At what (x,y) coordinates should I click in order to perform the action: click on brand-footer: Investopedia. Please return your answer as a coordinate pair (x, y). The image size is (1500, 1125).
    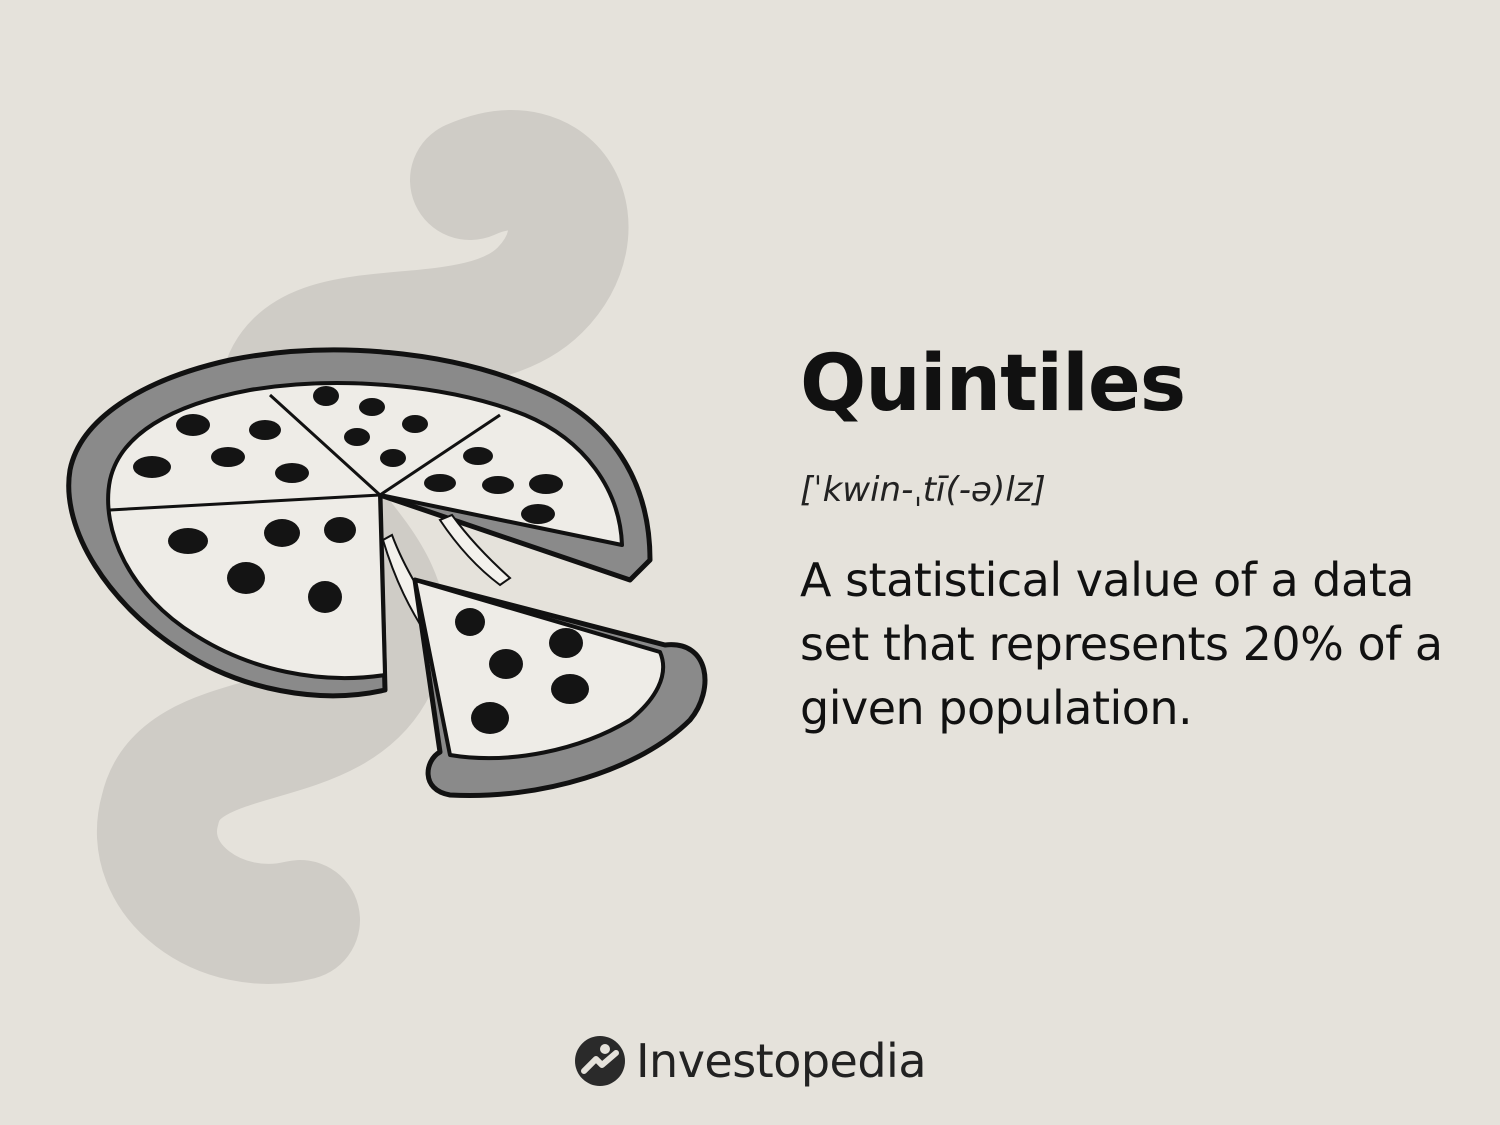
    Looking at the image, I should click on (750, 1061).